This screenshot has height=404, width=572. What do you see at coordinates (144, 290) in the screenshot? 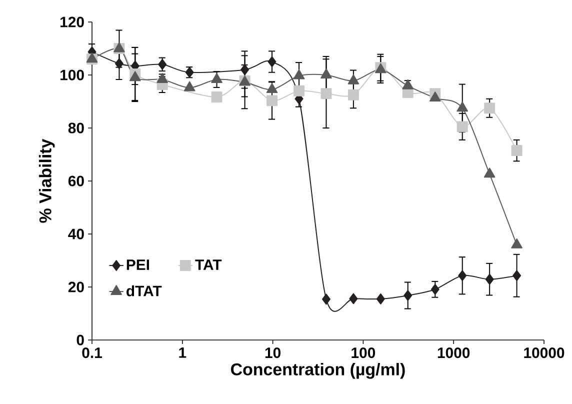
I see `legend-label: dTAT` at bounding box center [144, 290].